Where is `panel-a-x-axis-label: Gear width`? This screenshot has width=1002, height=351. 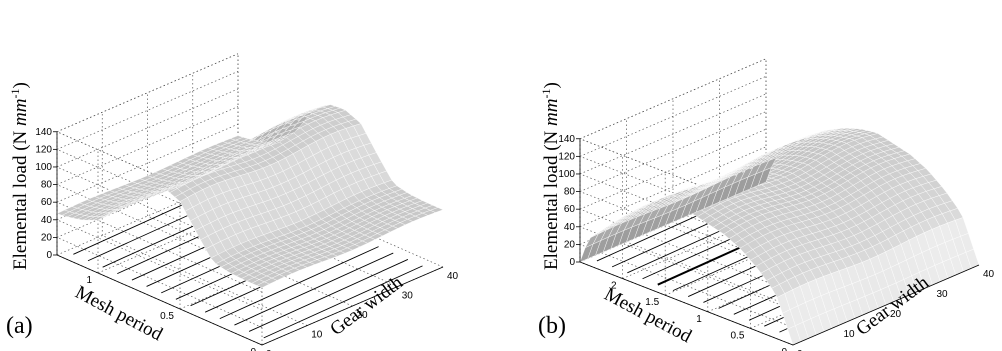
panel-a-x-axis-label: Gear width is located at coordinates (366, 306).